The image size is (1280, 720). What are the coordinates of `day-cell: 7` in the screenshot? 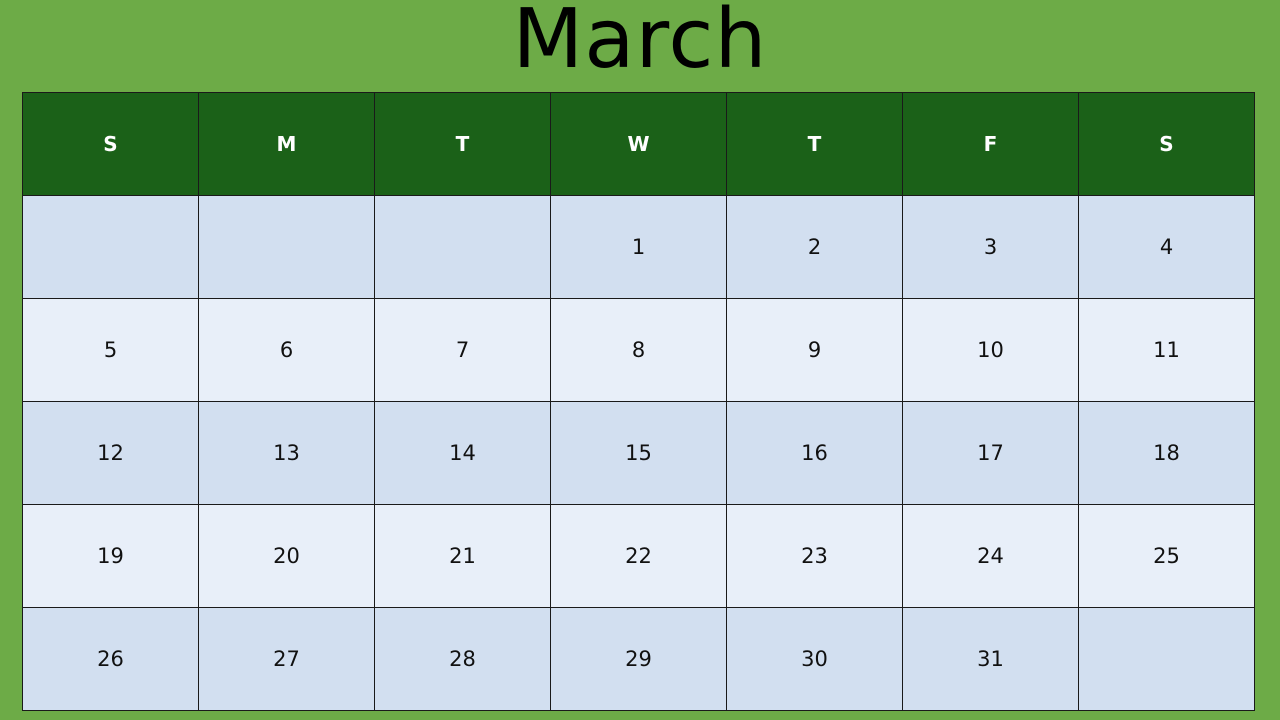 It's located at (462, 350).